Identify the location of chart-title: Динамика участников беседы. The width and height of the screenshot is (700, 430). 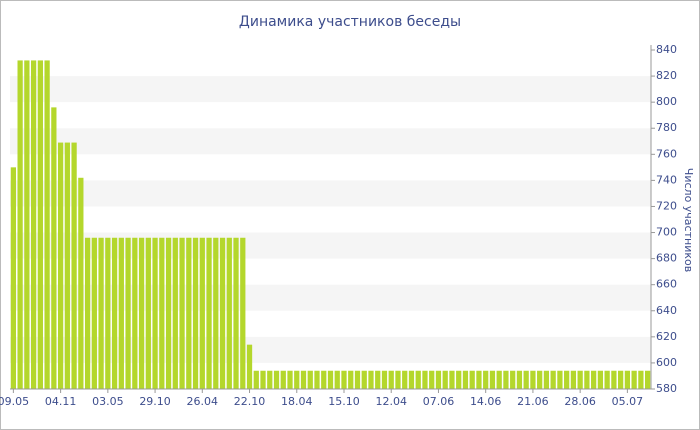
(350, 22).